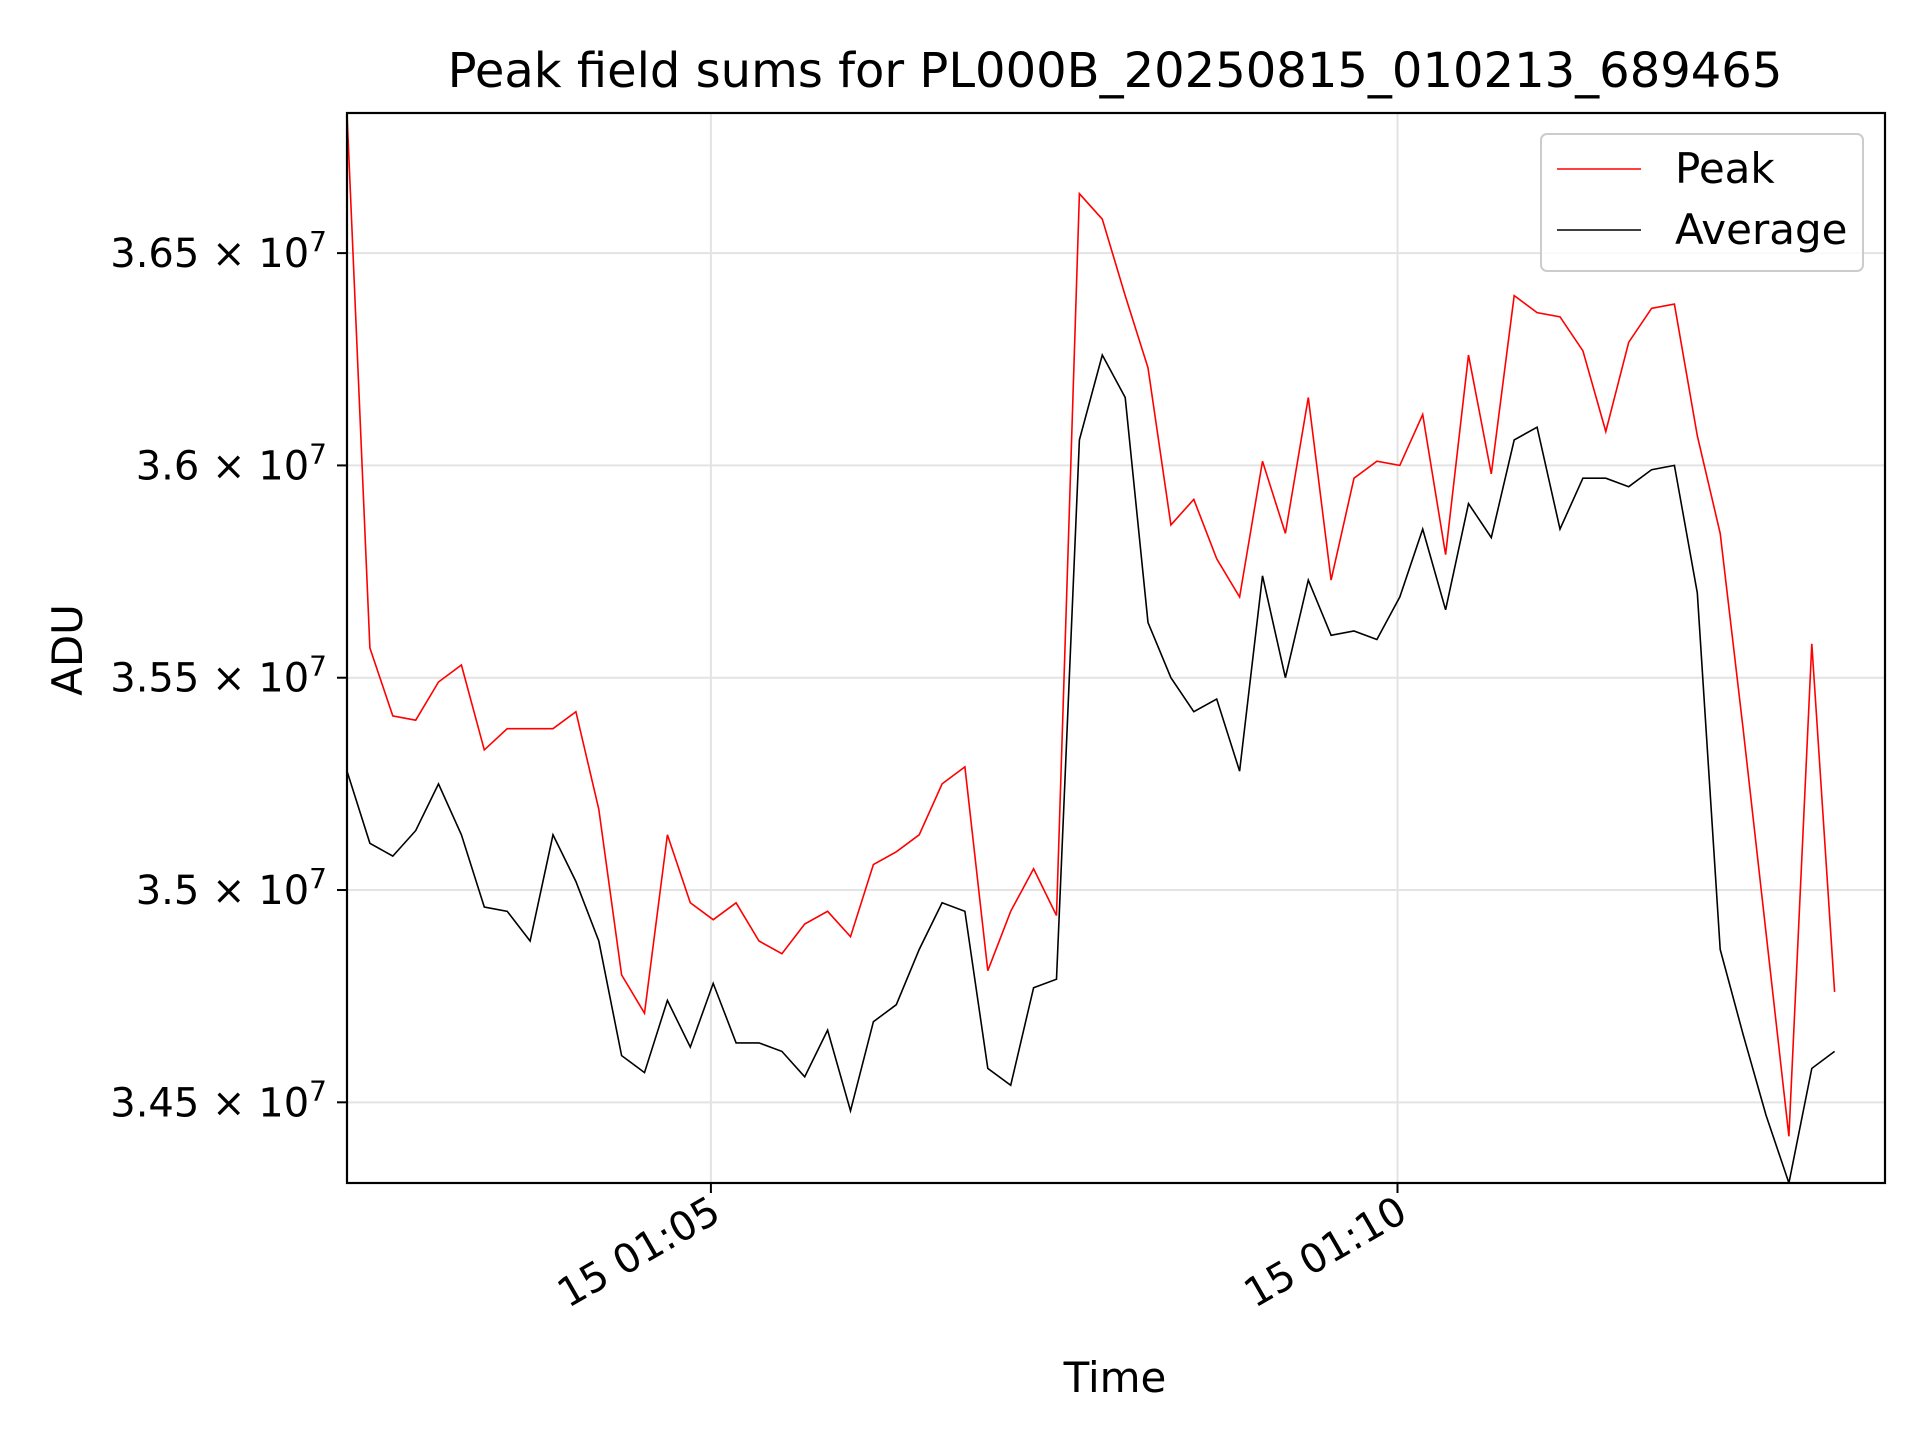  I want to click on y-tick-label: 3.55 × 107, so click(218, 676).